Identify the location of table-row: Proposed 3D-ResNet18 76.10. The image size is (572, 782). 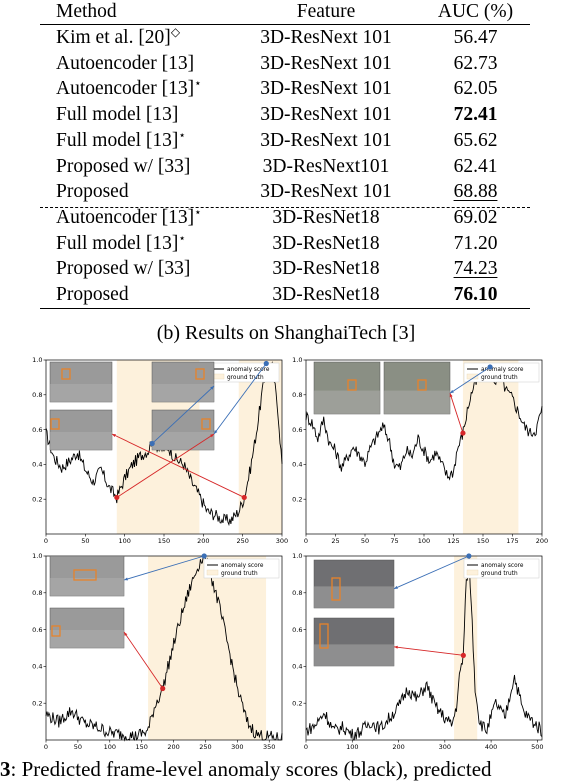
(285, 295).